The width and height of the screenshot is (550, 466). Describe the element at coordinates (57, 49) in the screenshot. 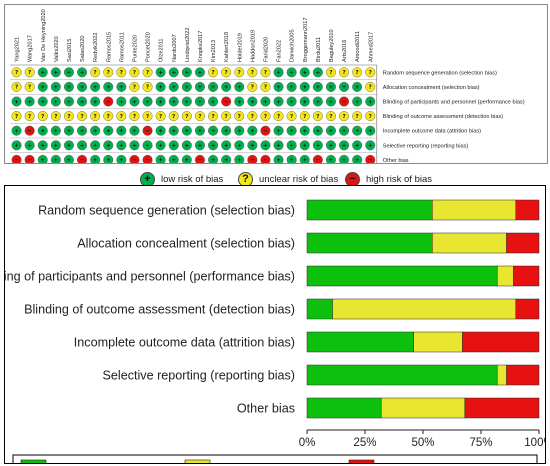

I see `study-label: Valks2020` at that location.